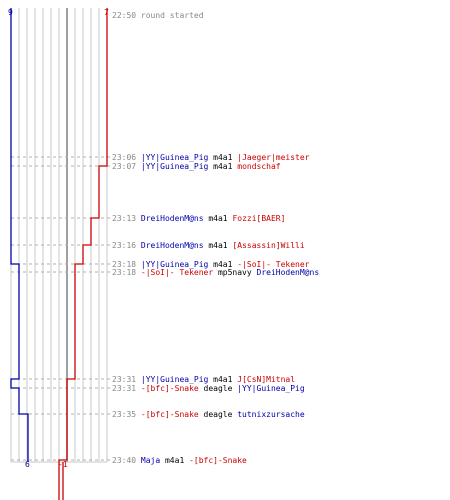 This screenshot has height=500, width=450. I want to click on event-time: 23:13, so click(126, 218).